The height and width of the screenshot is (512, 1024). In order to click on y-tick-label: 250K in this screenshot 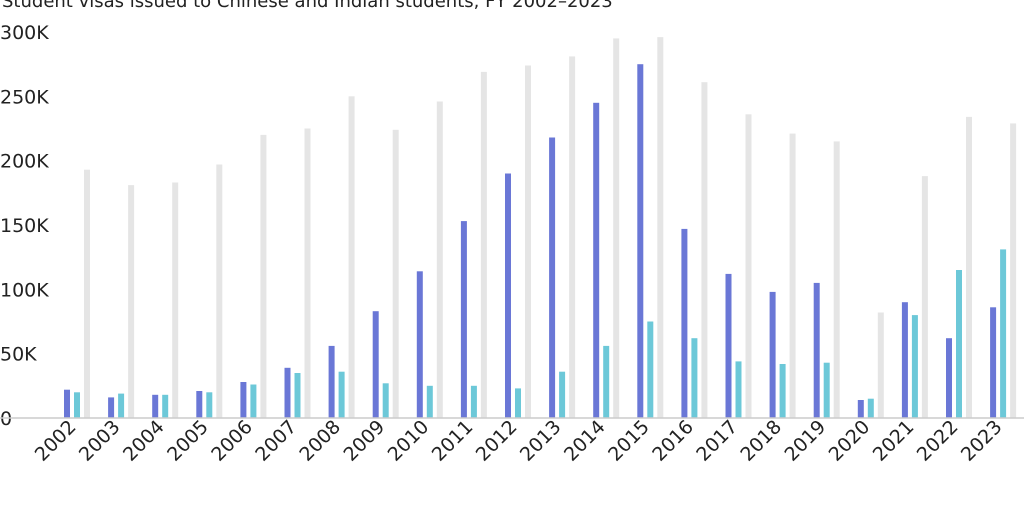, I will do `click(24, 97)`.